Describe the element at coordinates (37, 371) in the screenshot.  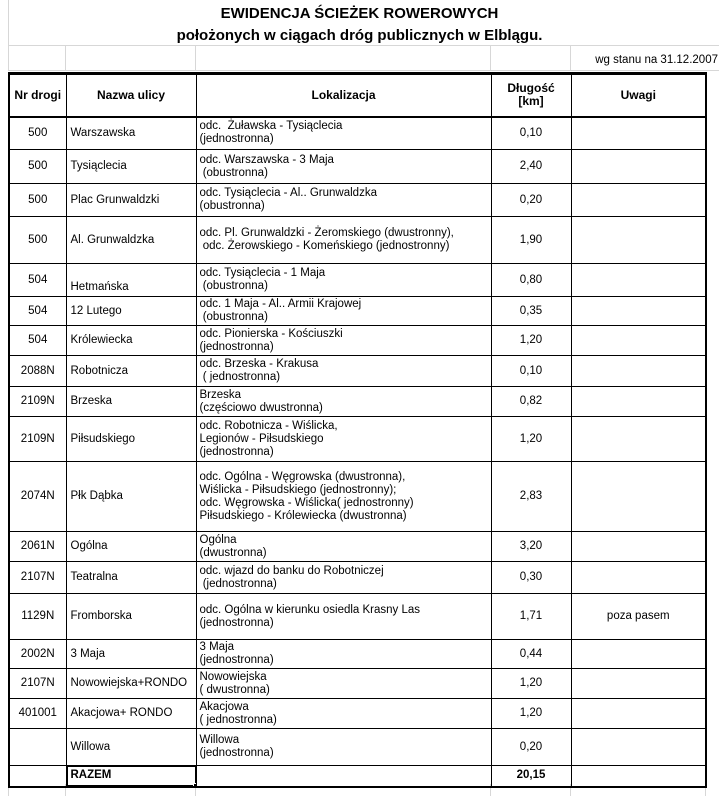
I see `road-number-cell: 2088N` at that location.